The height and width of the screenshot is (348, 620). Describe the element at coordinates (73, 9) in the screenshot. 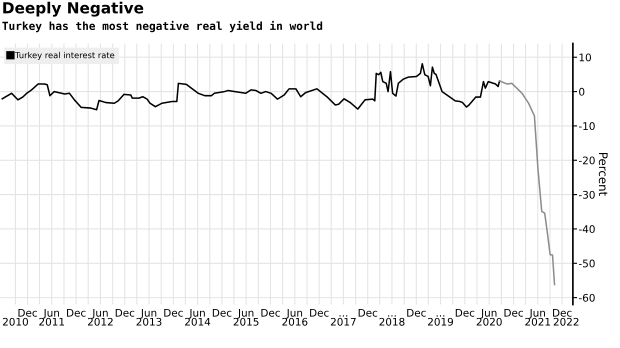

I see `chart-title: Deeply Negative` at that location.